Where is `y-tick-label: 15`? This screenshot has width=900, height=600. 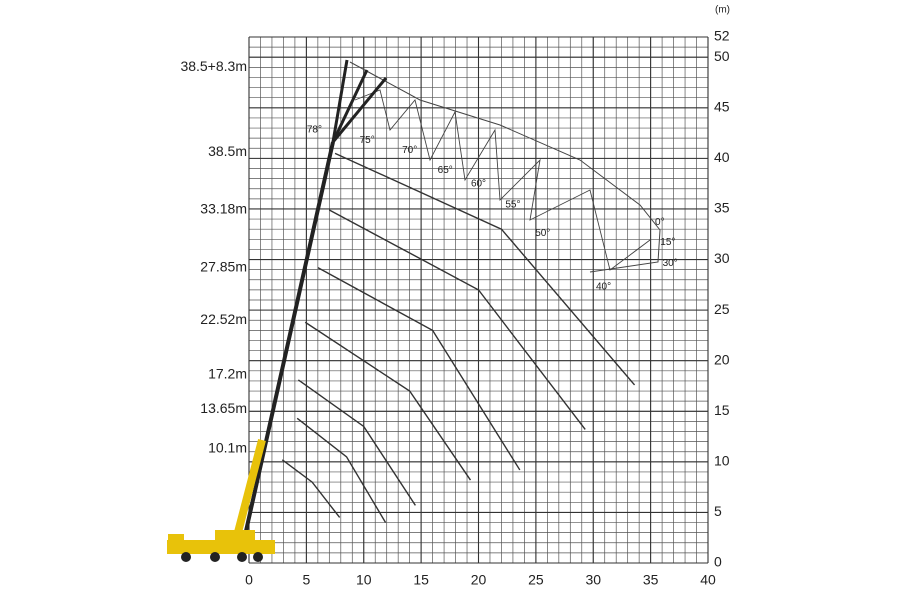 y-tick-label: 15 is located at coordinates (722, 410).